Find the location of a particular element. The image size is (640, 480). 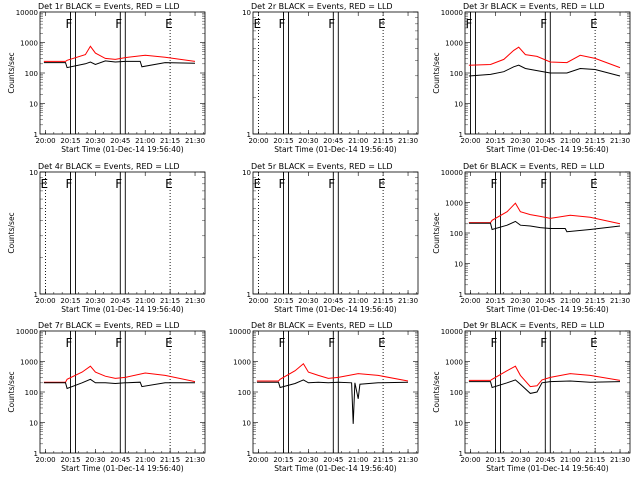

panel-title: Det 5r BLACK = Events, RED = LLD is located at coordinates (322, 166).